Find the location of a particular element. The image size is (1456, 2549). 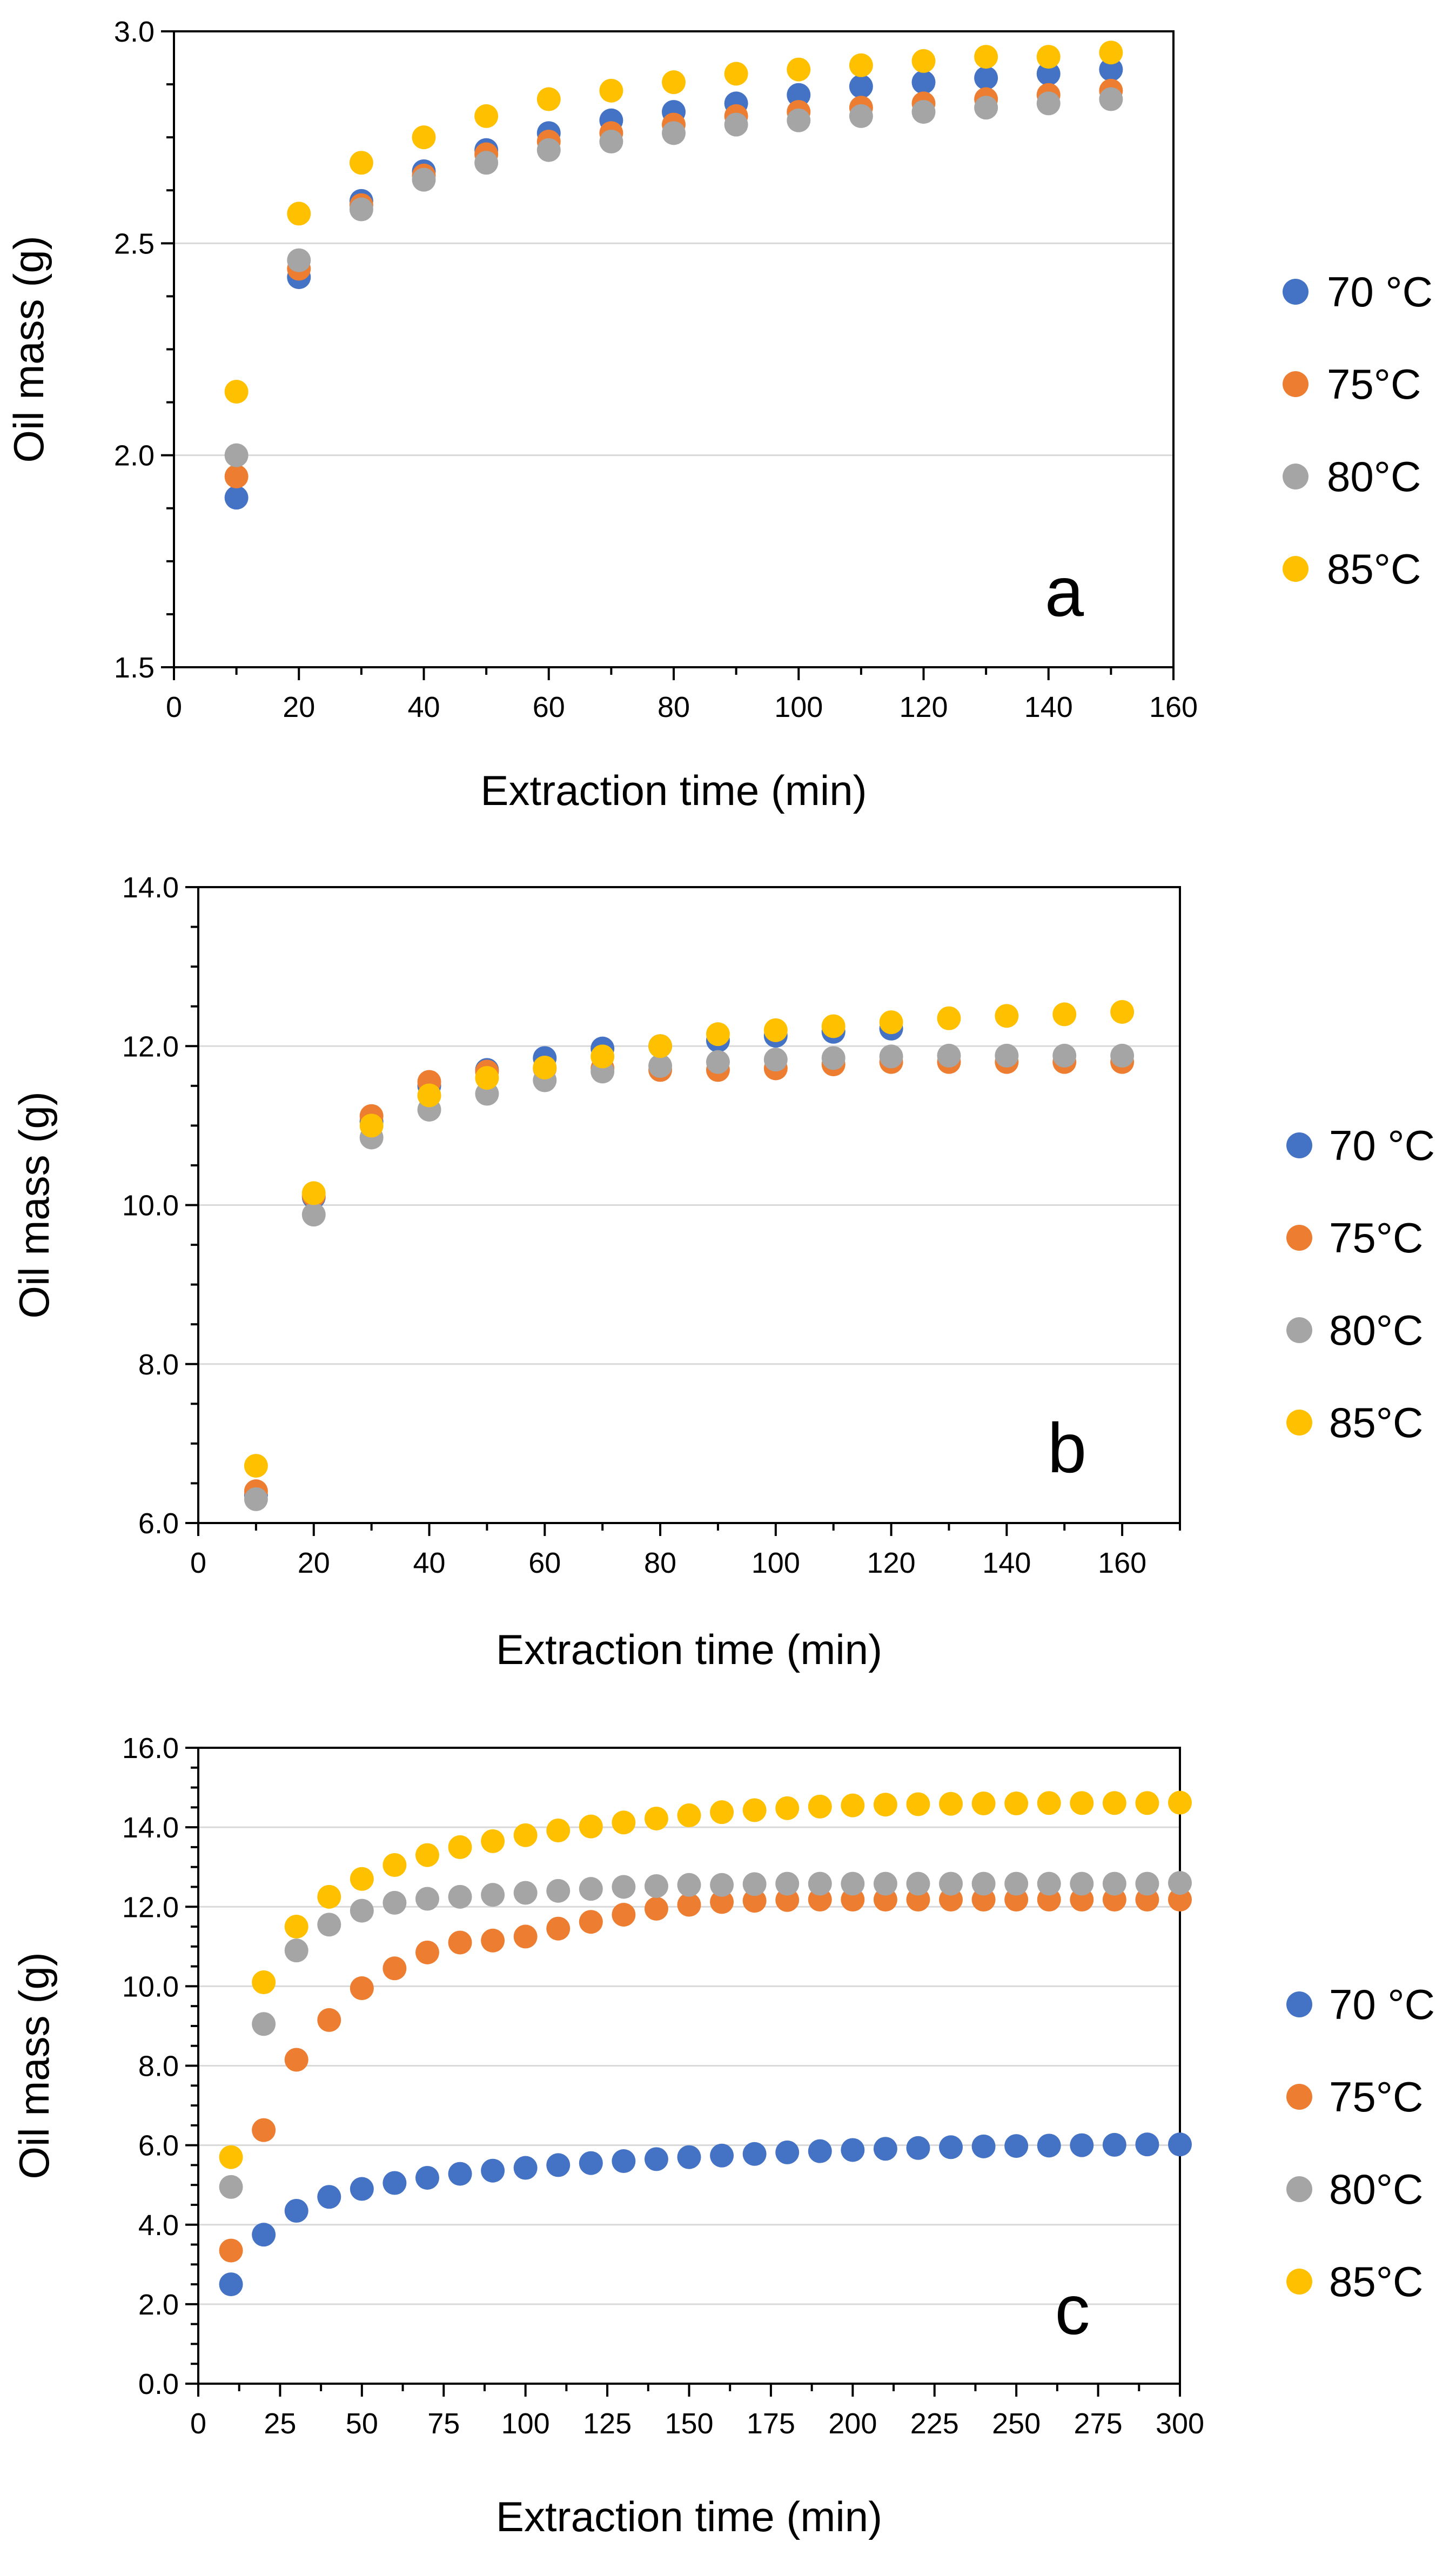

x-axis-title: Extraction time (min) is located at coordinates (689, 2516).